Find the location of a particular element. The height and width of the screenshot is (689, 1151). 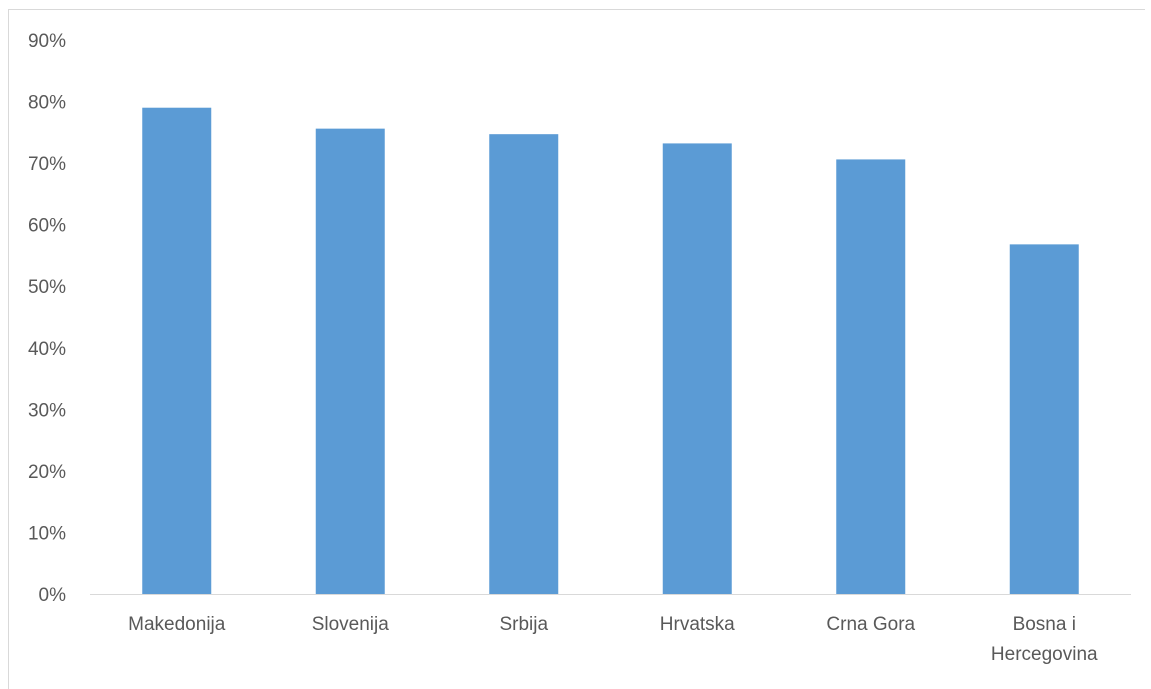

x-tick-label: Crna Gora is located at coordinates (870, 624).